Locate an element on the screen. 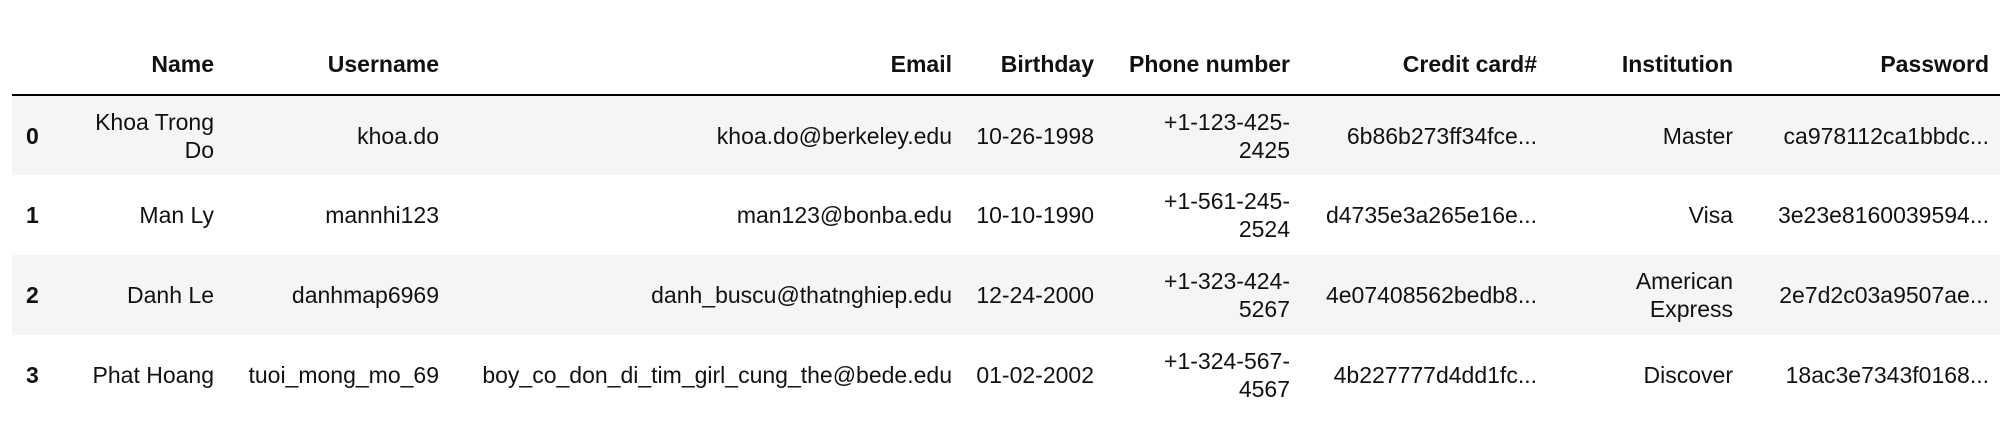  column-header-birthday: Birthday is located at coordinates (1034, 67).